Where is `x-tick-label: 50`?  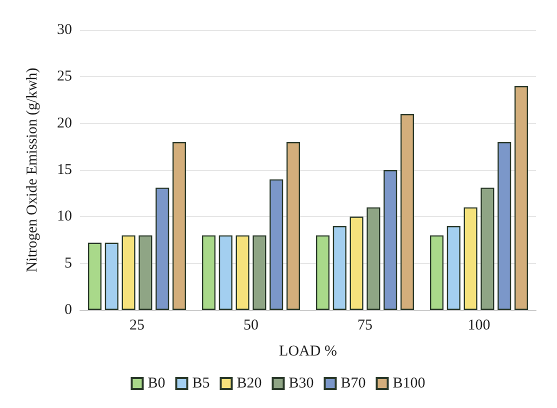 x-tick-label: 50 is located at coordinates (251, 326).